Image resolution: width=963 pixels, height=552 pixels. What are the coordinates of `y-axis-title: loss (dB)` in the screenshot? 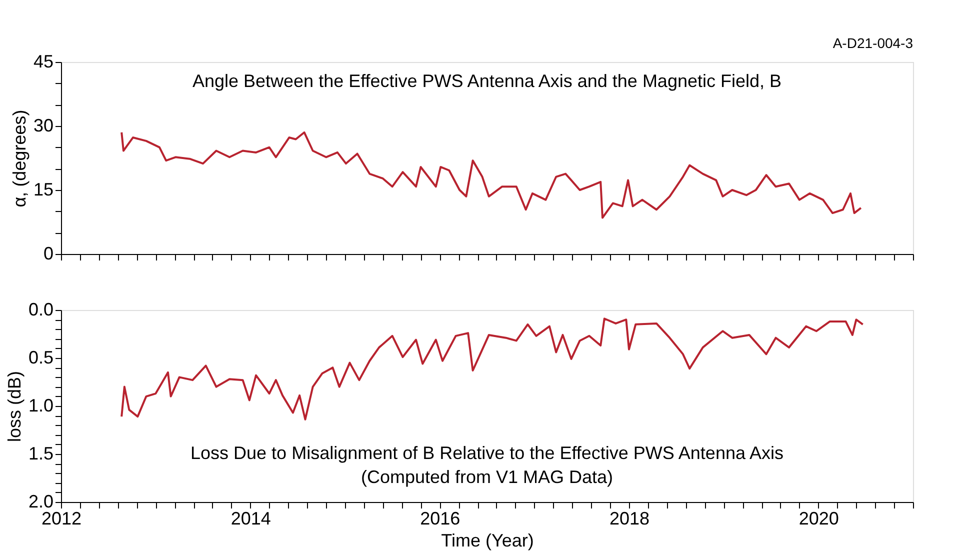 It's located at (14, 406).